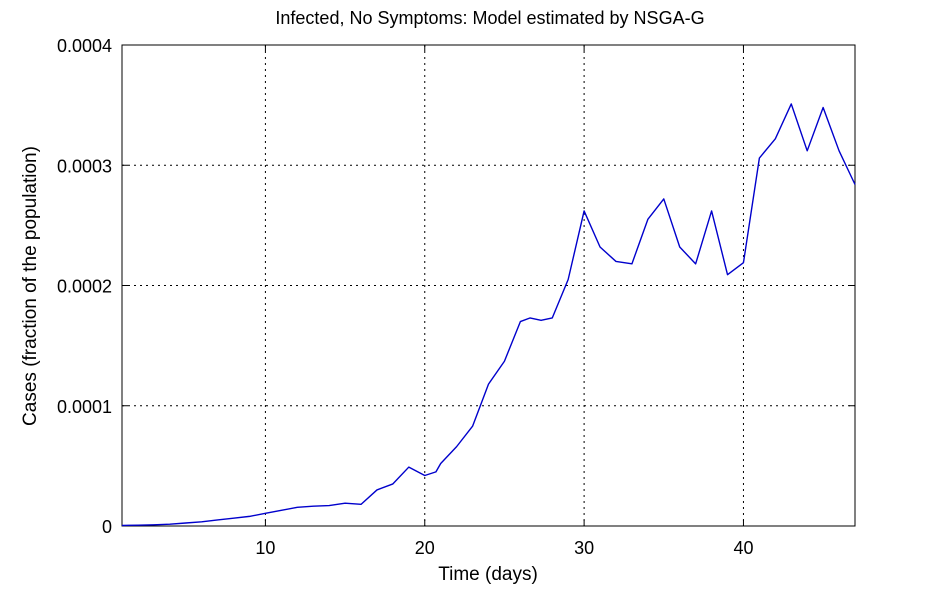 The height and width of the screenshot is (592, 946). I want to click on x-tick-labels: 10 20 30 40, so click(504, 548).